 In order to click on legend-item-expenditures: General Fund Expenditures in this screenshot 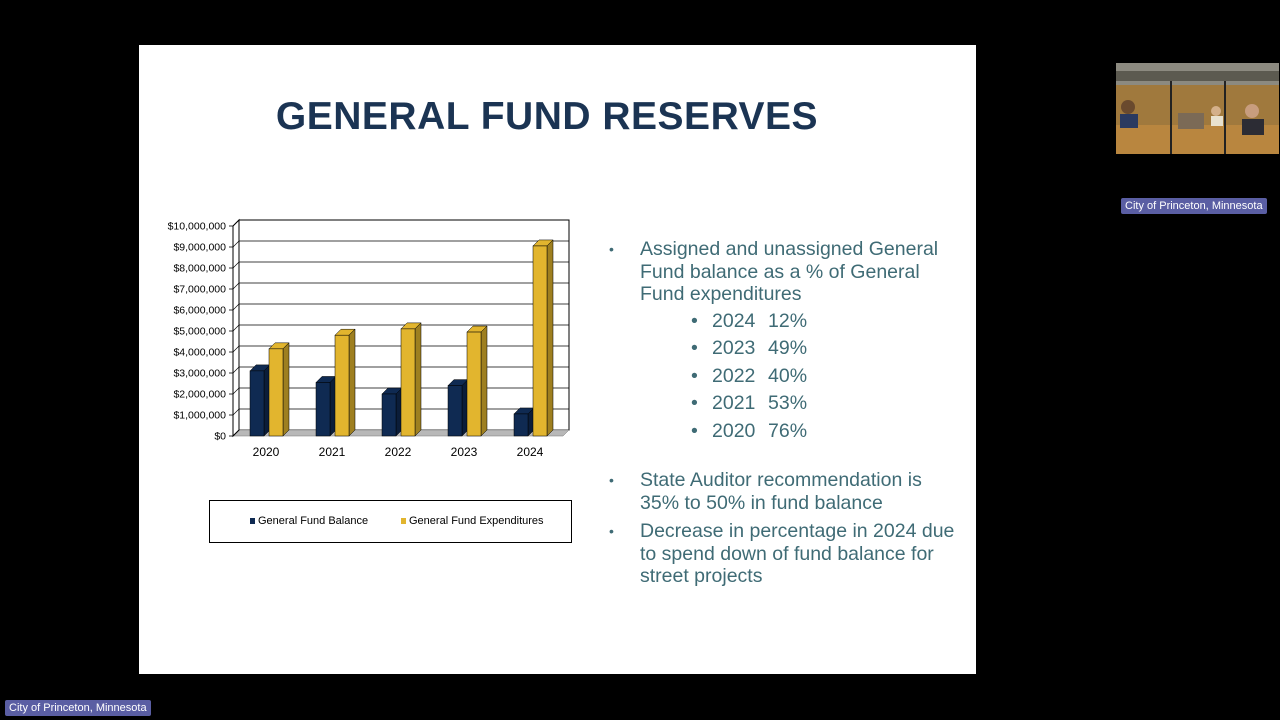, I will do `click(472, 521)`.